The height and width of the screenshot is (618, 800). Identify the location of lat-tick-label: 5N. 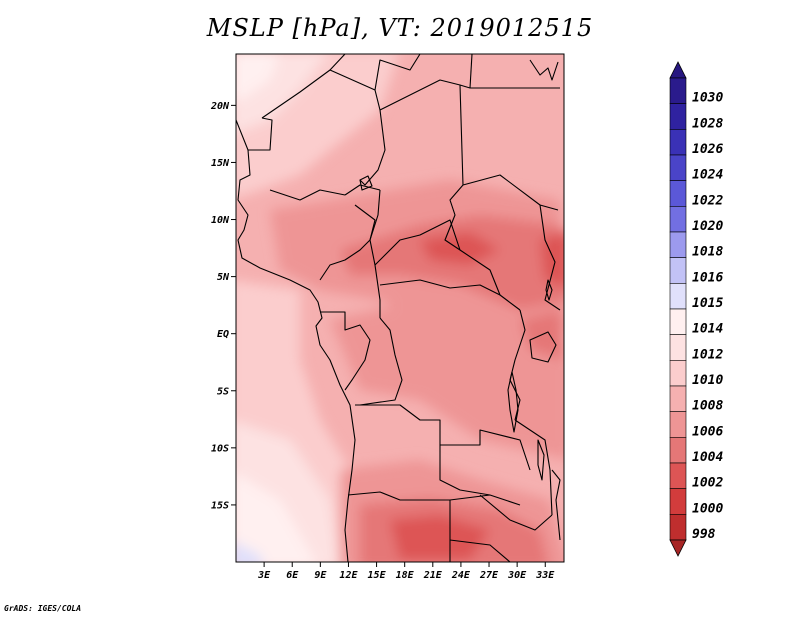
(223, 277).